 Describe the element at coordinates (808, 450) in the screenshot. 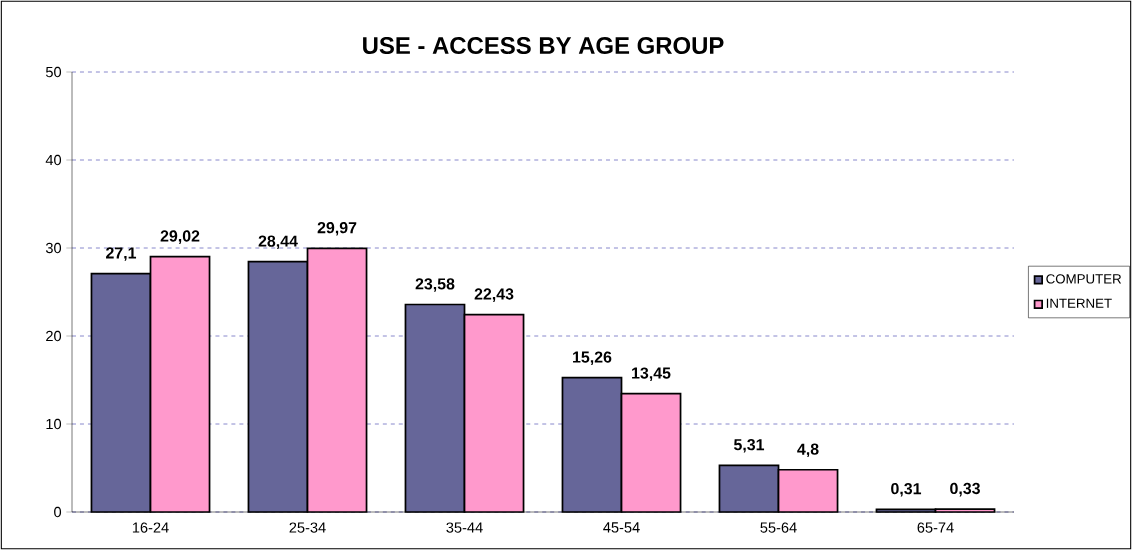

I see `data-label: 4,8` at that location.